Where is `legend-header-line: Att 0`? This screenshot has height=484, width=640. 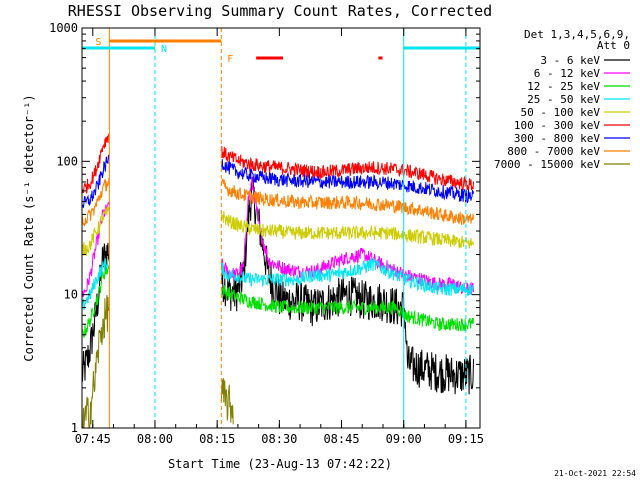
legend-header-line: Att 0 is located at coordinates (613, 45).